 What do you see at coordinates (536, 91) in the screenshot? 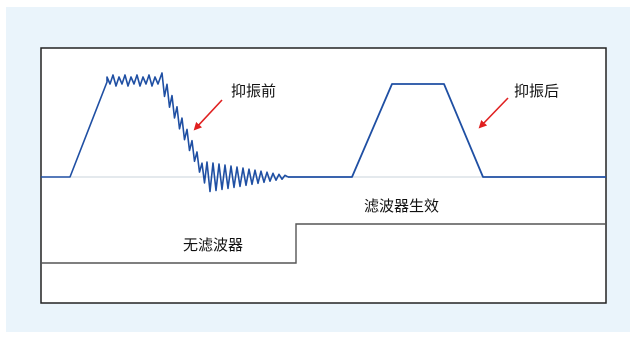
I see `label-after-suppression: 抑振后` at bounding box center [536, 91].